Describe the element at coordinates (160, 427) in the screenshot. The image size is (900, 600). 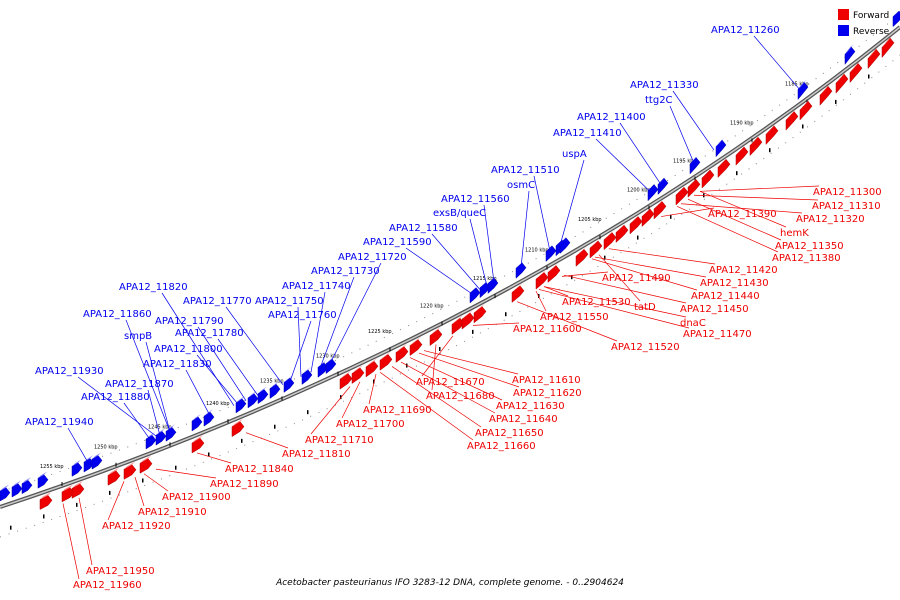
I see `scale-label: 1245 kbp` at that location.